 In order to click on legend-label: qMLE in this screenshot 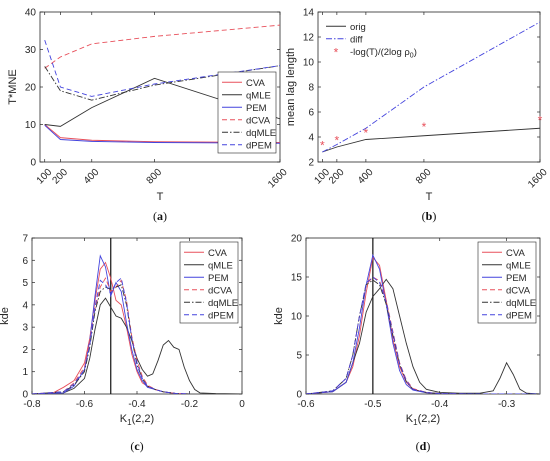, I will do `click(258, 95)`.